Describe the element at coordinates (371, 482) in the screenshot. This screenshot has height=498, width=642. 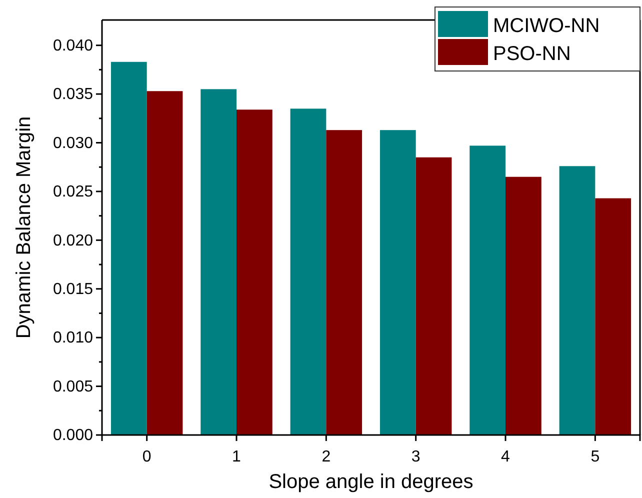
I see `x-axis-title: Slope angle in degrees` at that location.